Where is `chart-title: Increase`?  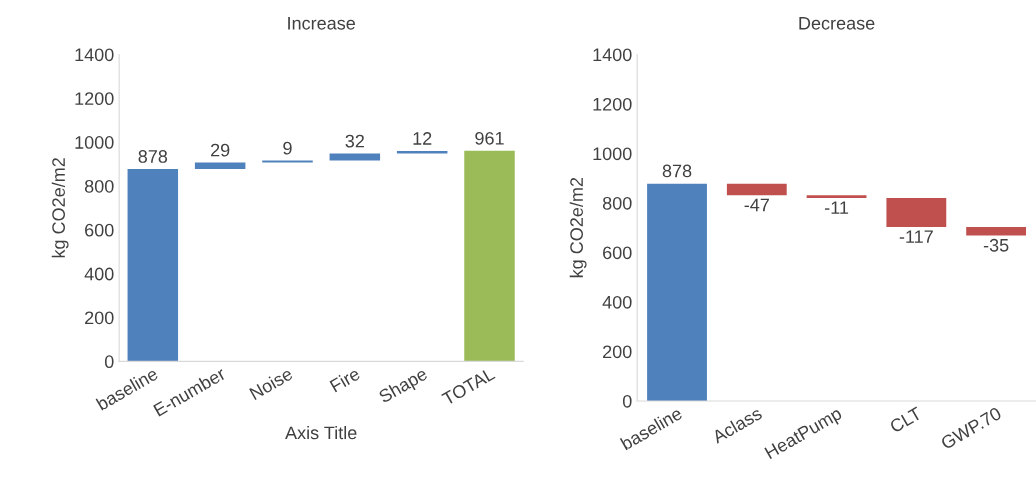
chart-title: Increase is located at coordinates (321, 23).